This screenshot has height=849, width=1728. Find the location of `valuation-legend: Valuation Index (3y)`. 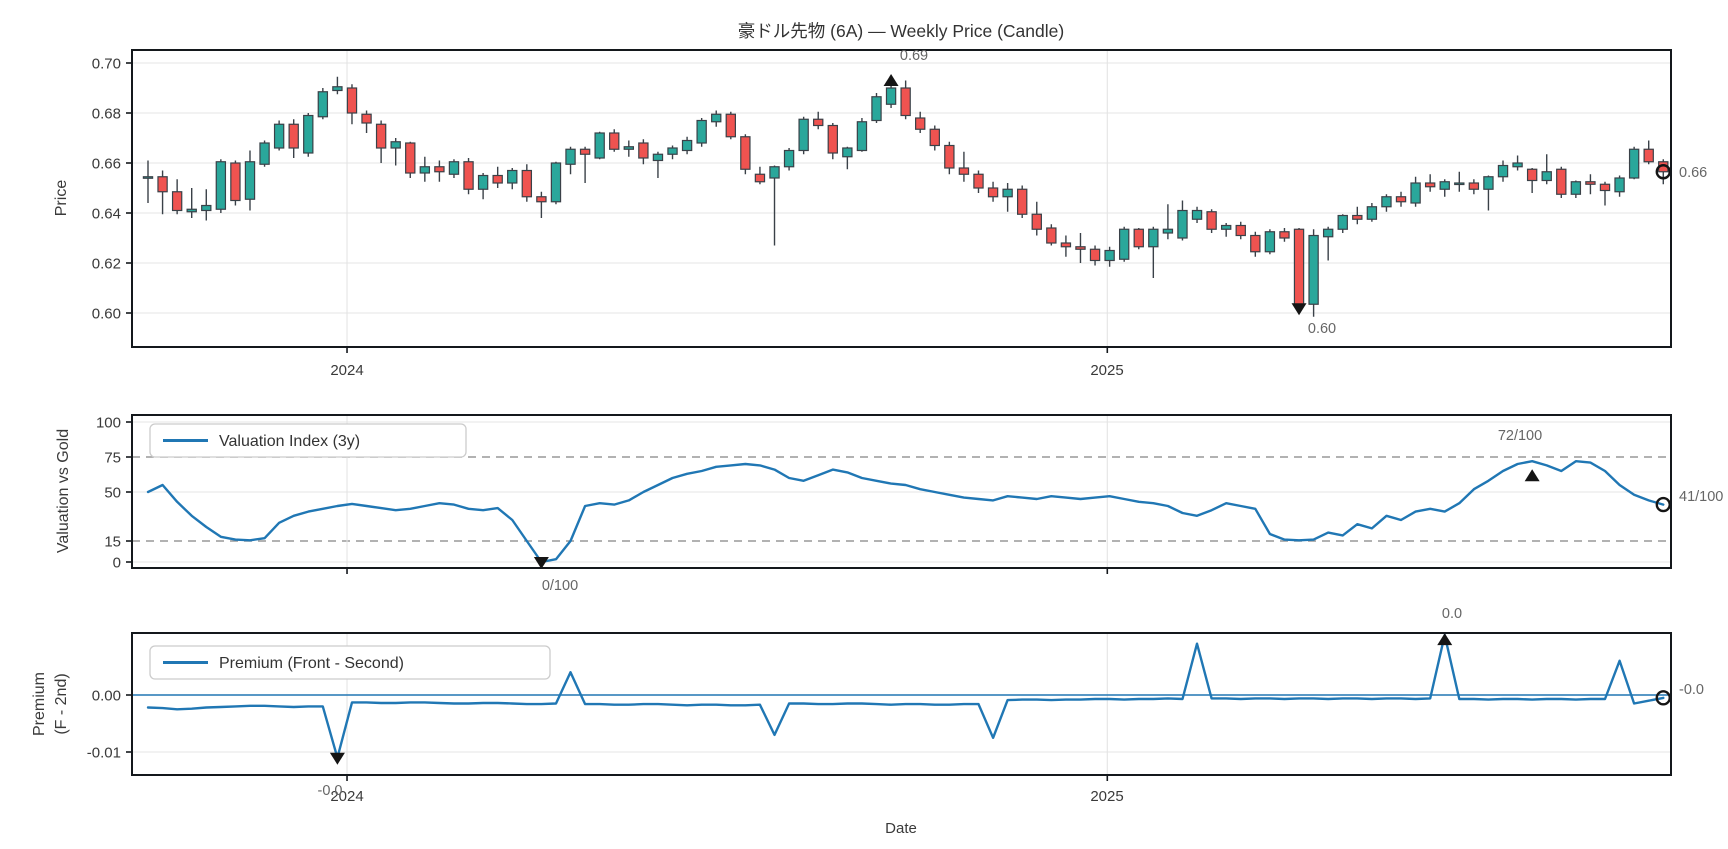

valuation-legend: Valuation Index (3y) is located at coordinates (308, 440).